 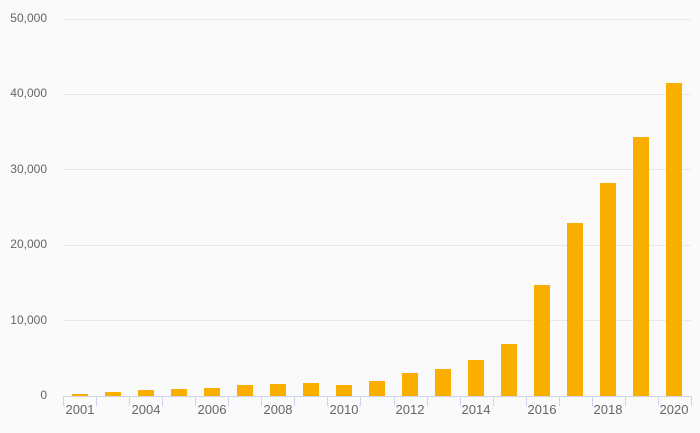 I want to click on y-axis-label: 40,000, so click(x=28, y=93).